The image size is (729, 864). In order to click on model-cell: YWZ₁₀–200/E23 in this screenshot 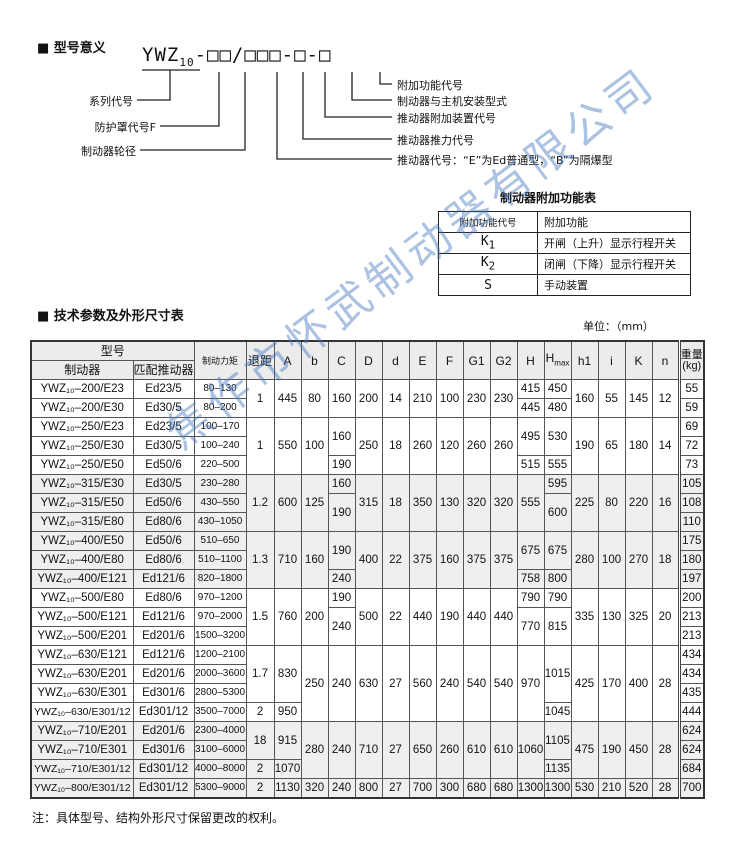, I will do `click(82, 389)`.